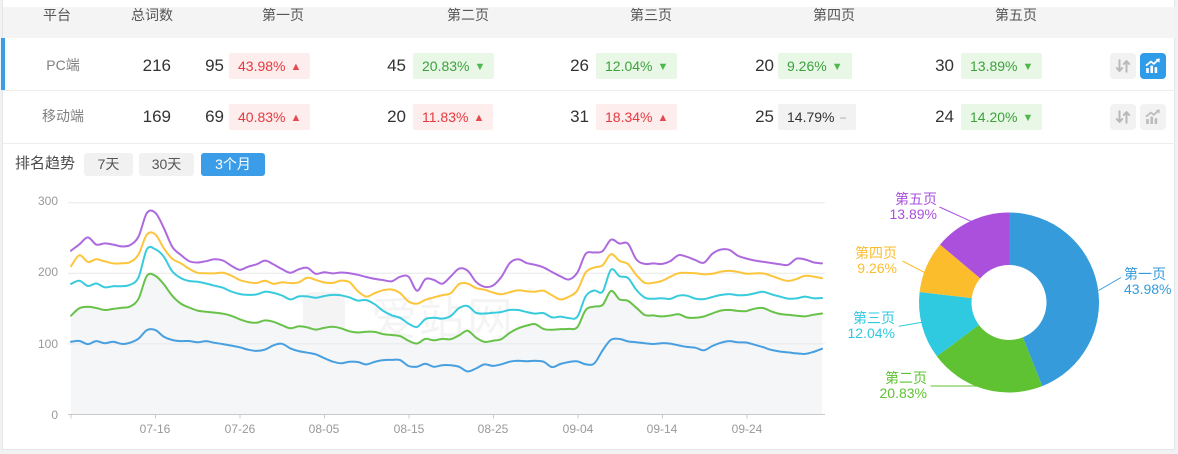 The width and height of the screenshot is (1178, 454). Describe the element at coordinates (906, 378) in the screenshot. I see `donut-label-name: 第二页` at that location.